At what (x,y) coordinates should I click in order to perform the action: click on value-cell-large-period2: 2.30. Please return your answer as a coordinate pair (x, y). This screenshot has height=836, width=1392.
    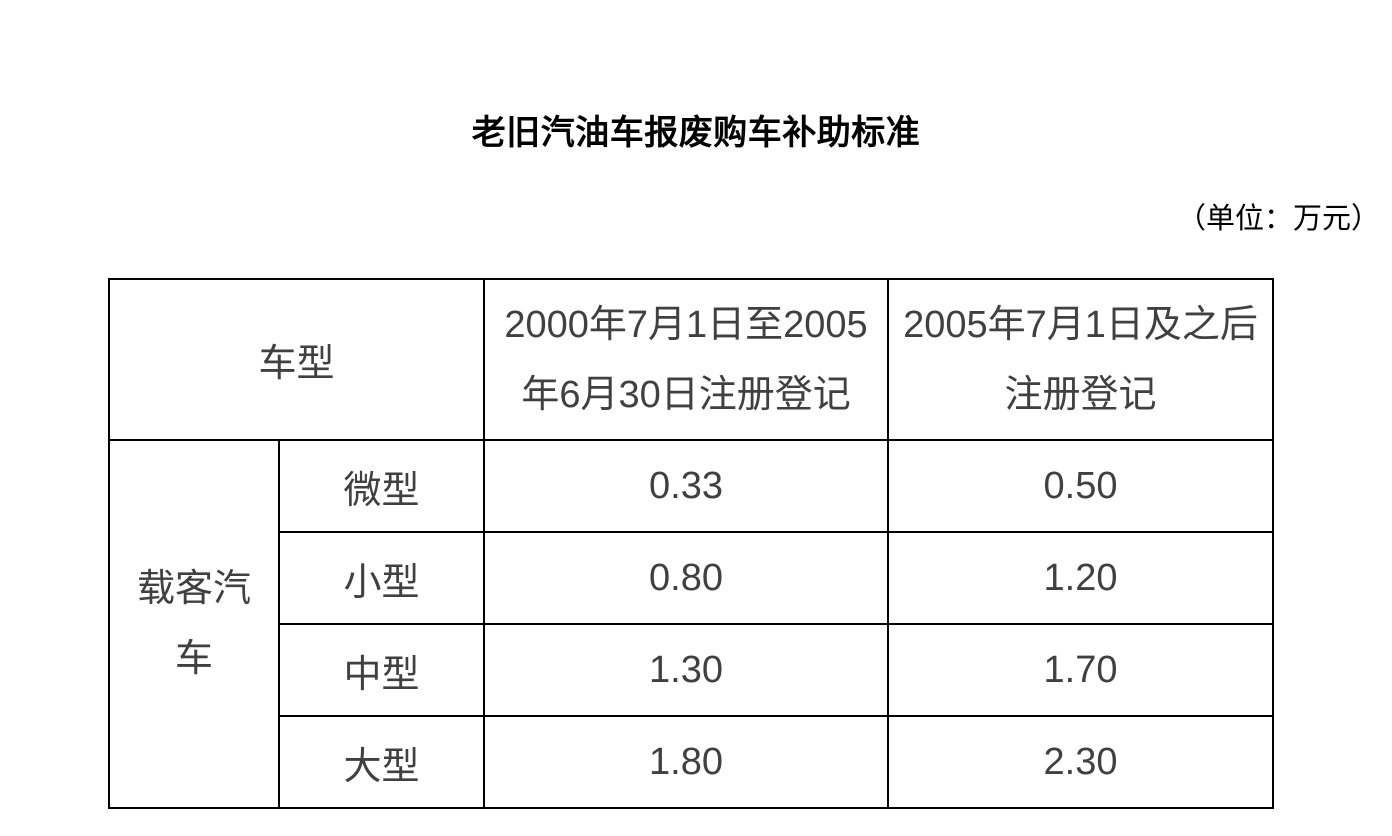
    Looking at the image, I should click on (1081, 762).